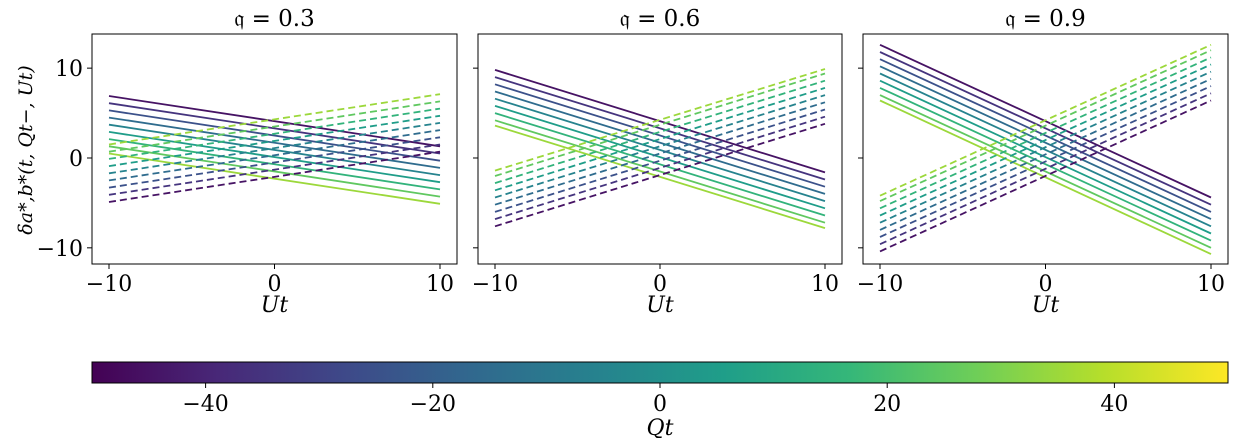 This screenshot has width=1236, height=438. What do you see at coordinates (274, 19) in the screenshot?
I see `panel-title: 𝔮 = 0.3` at bounding box center [274, 19].